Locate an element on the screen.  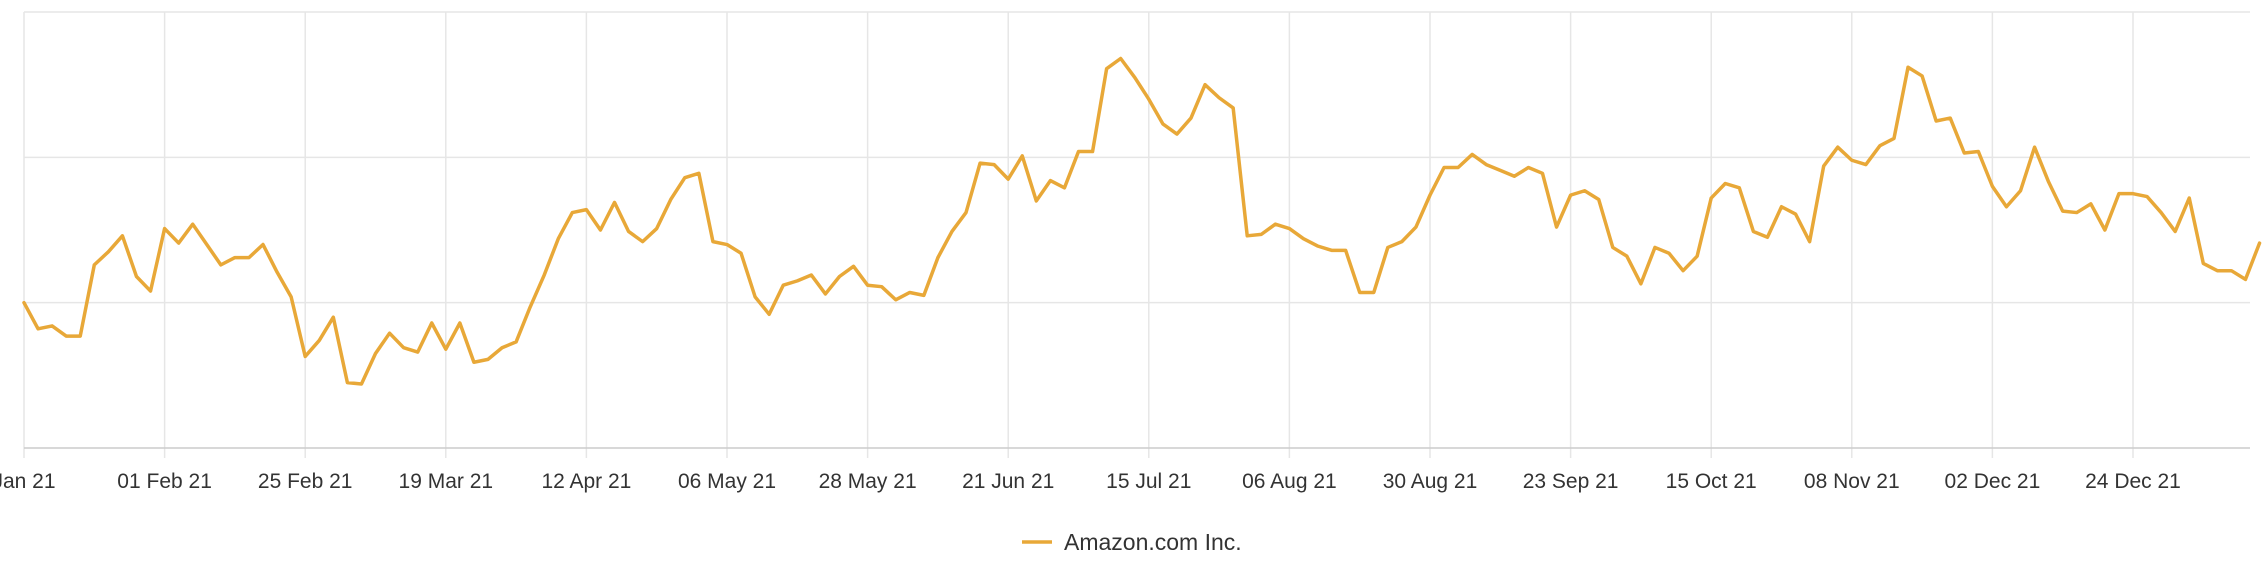
x-tick-label-14: 02 Dec 21 is located at coordinates (1993, 481).